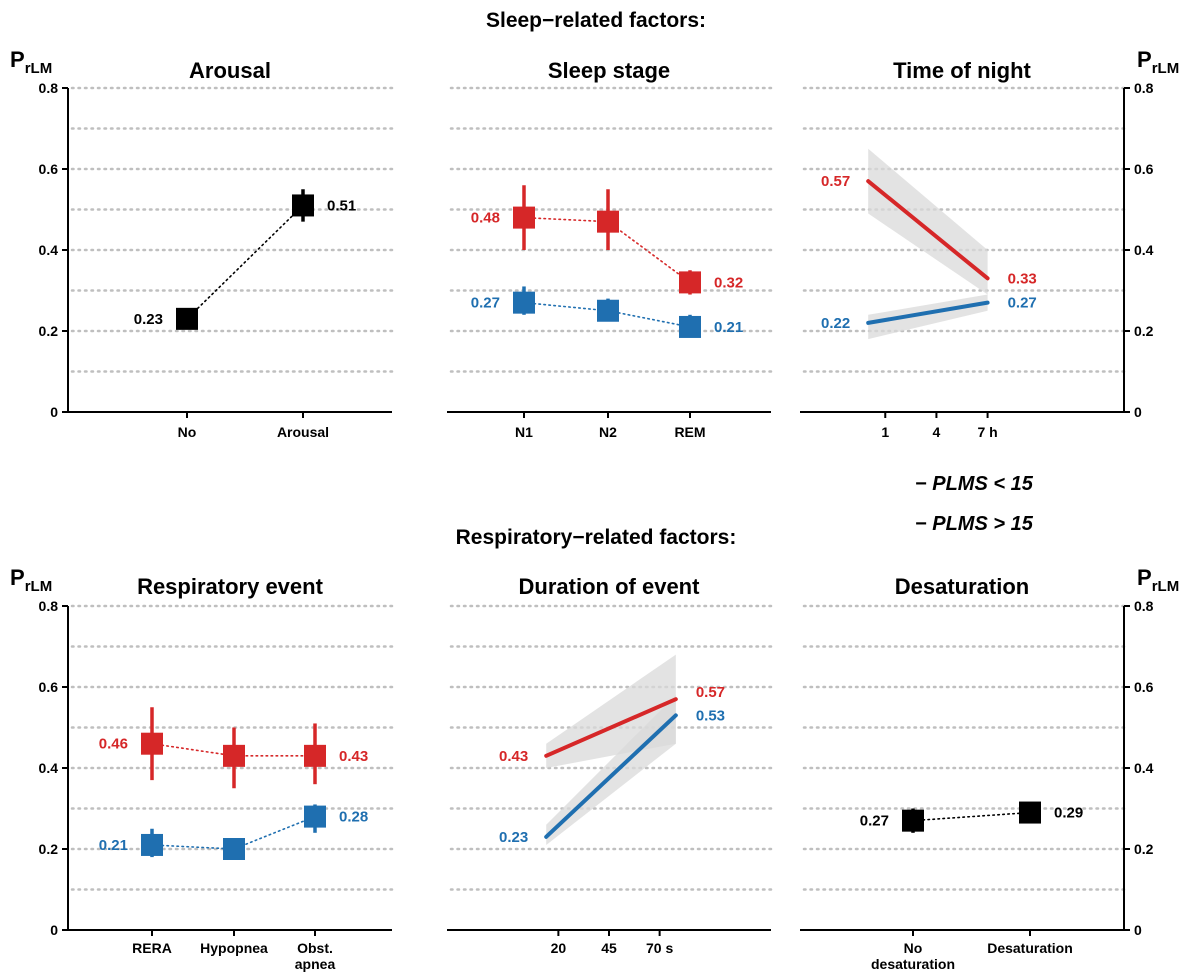 This screenshot has width=1192, height=975. I want to click on x-tick-label: N1, so click(524, 432).